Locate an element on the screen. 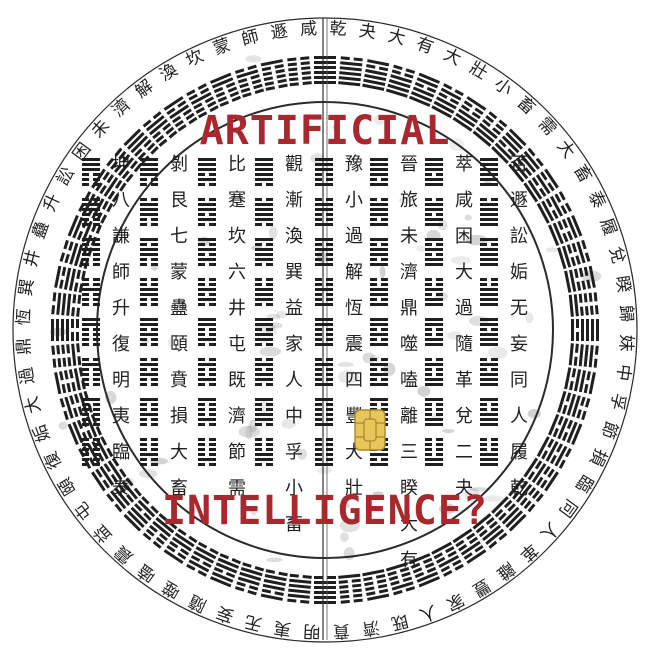 This screenshot has height=650, width=650. ring-character: 復 is located at coordinates (53, 460).